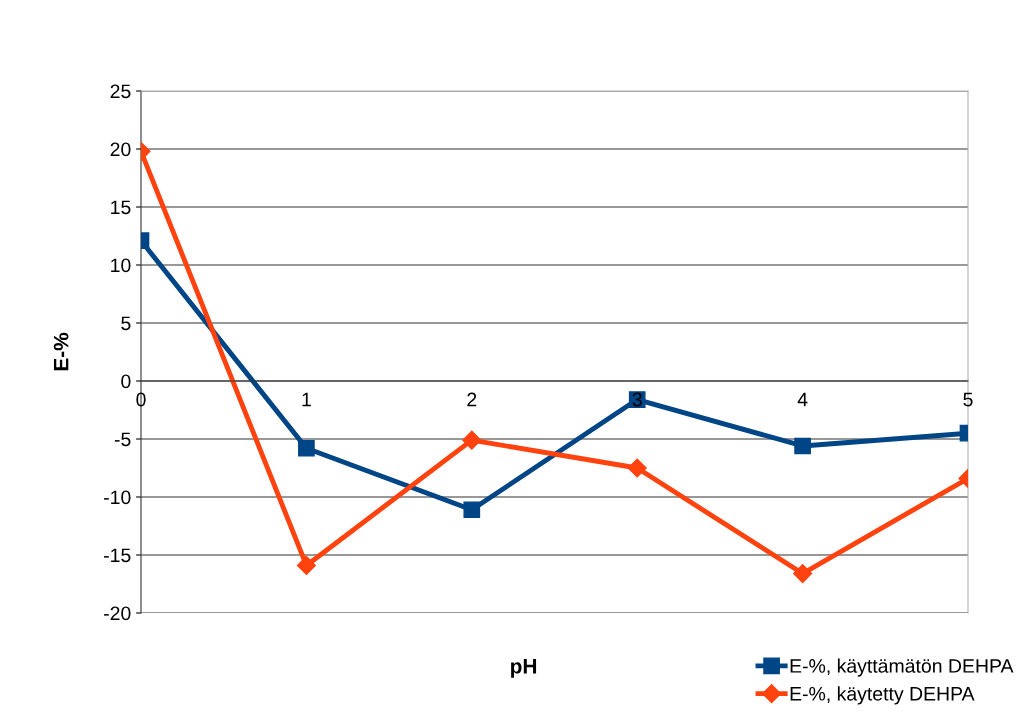 This screenshot has width=1031, height=722. What do you see at coordinates (968, 399) in the screenshot?
I see `x-tick-label: 5` at bounding box center [968, 399].